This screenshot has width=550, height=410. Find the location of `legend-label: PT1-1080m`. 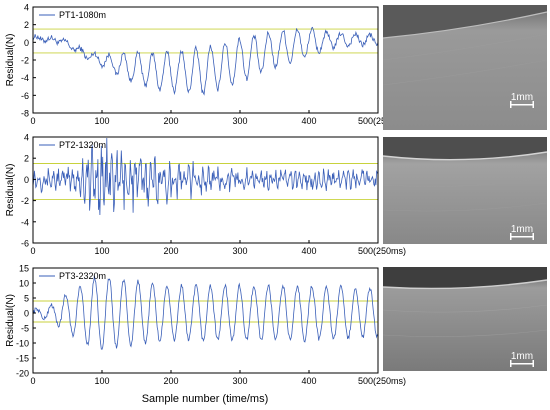

legend-label: PT1-1080m is located at coordinates (82, 15).